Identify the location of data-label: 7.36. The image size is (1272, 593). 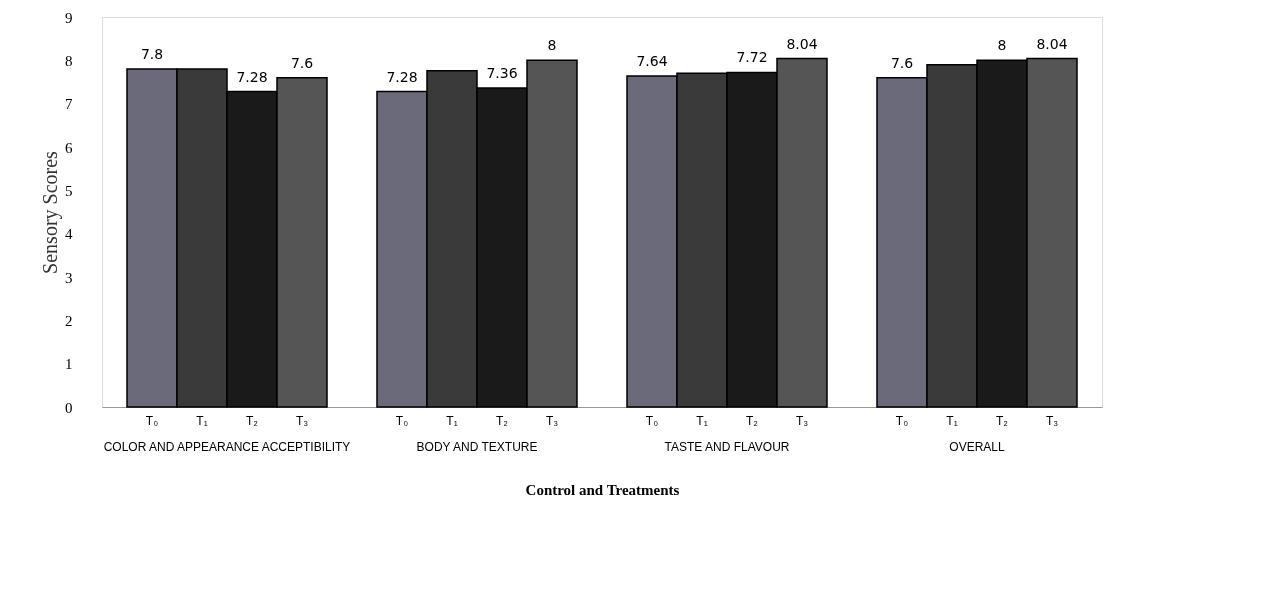
(502, 73).